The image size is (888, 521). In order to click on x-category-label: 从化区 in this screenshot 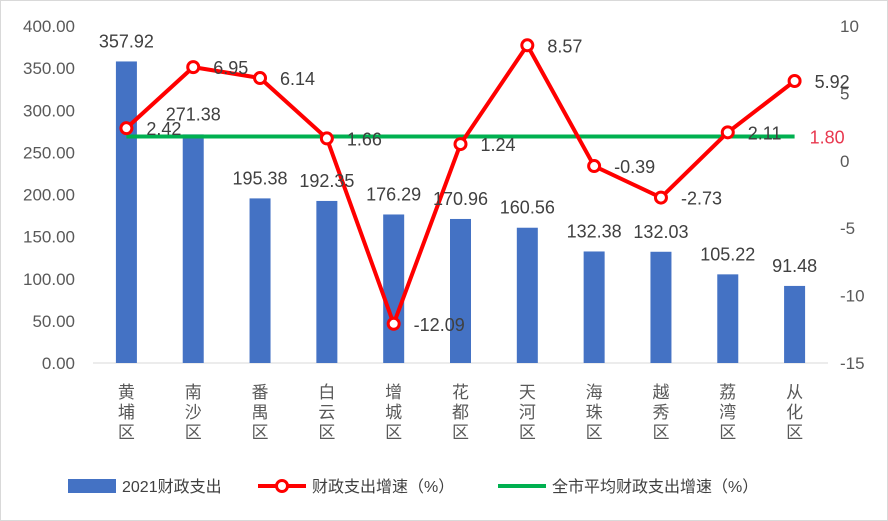, I will do `click(794, 412)`.